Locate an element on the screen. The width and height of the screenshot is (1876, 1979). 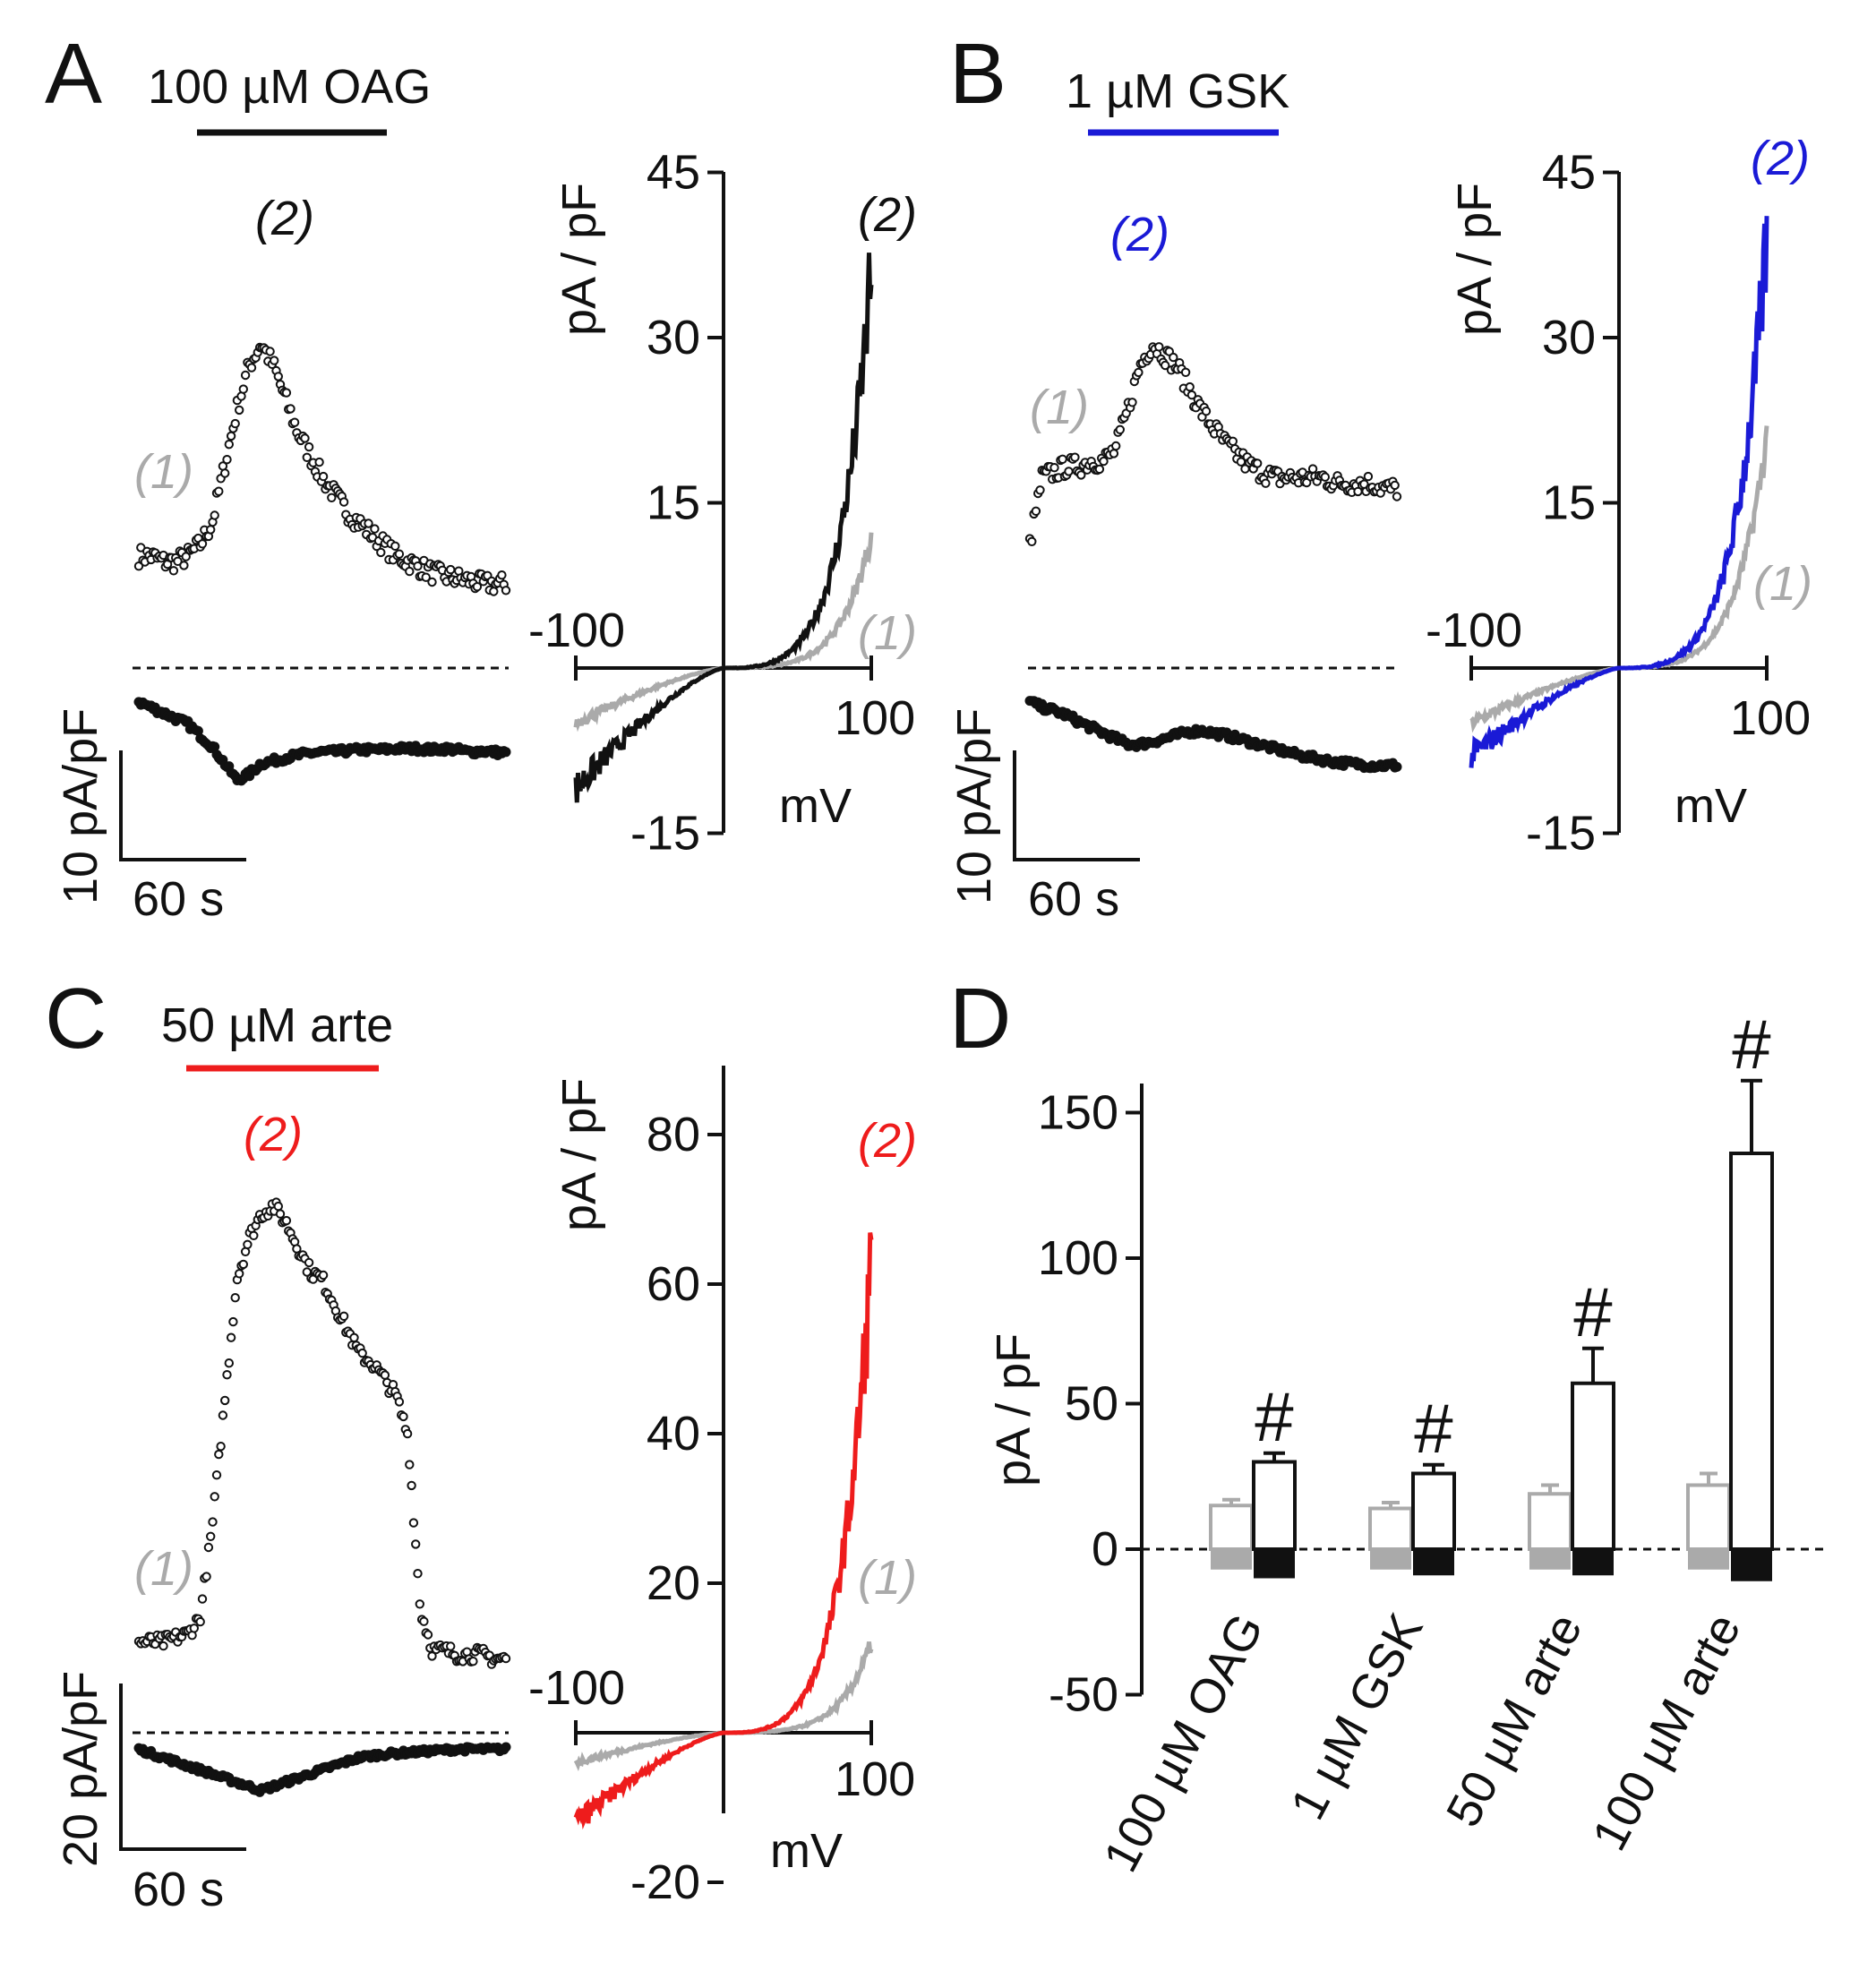
panel-a-iv-label-2: (2) is located at coordinates (887, 215).